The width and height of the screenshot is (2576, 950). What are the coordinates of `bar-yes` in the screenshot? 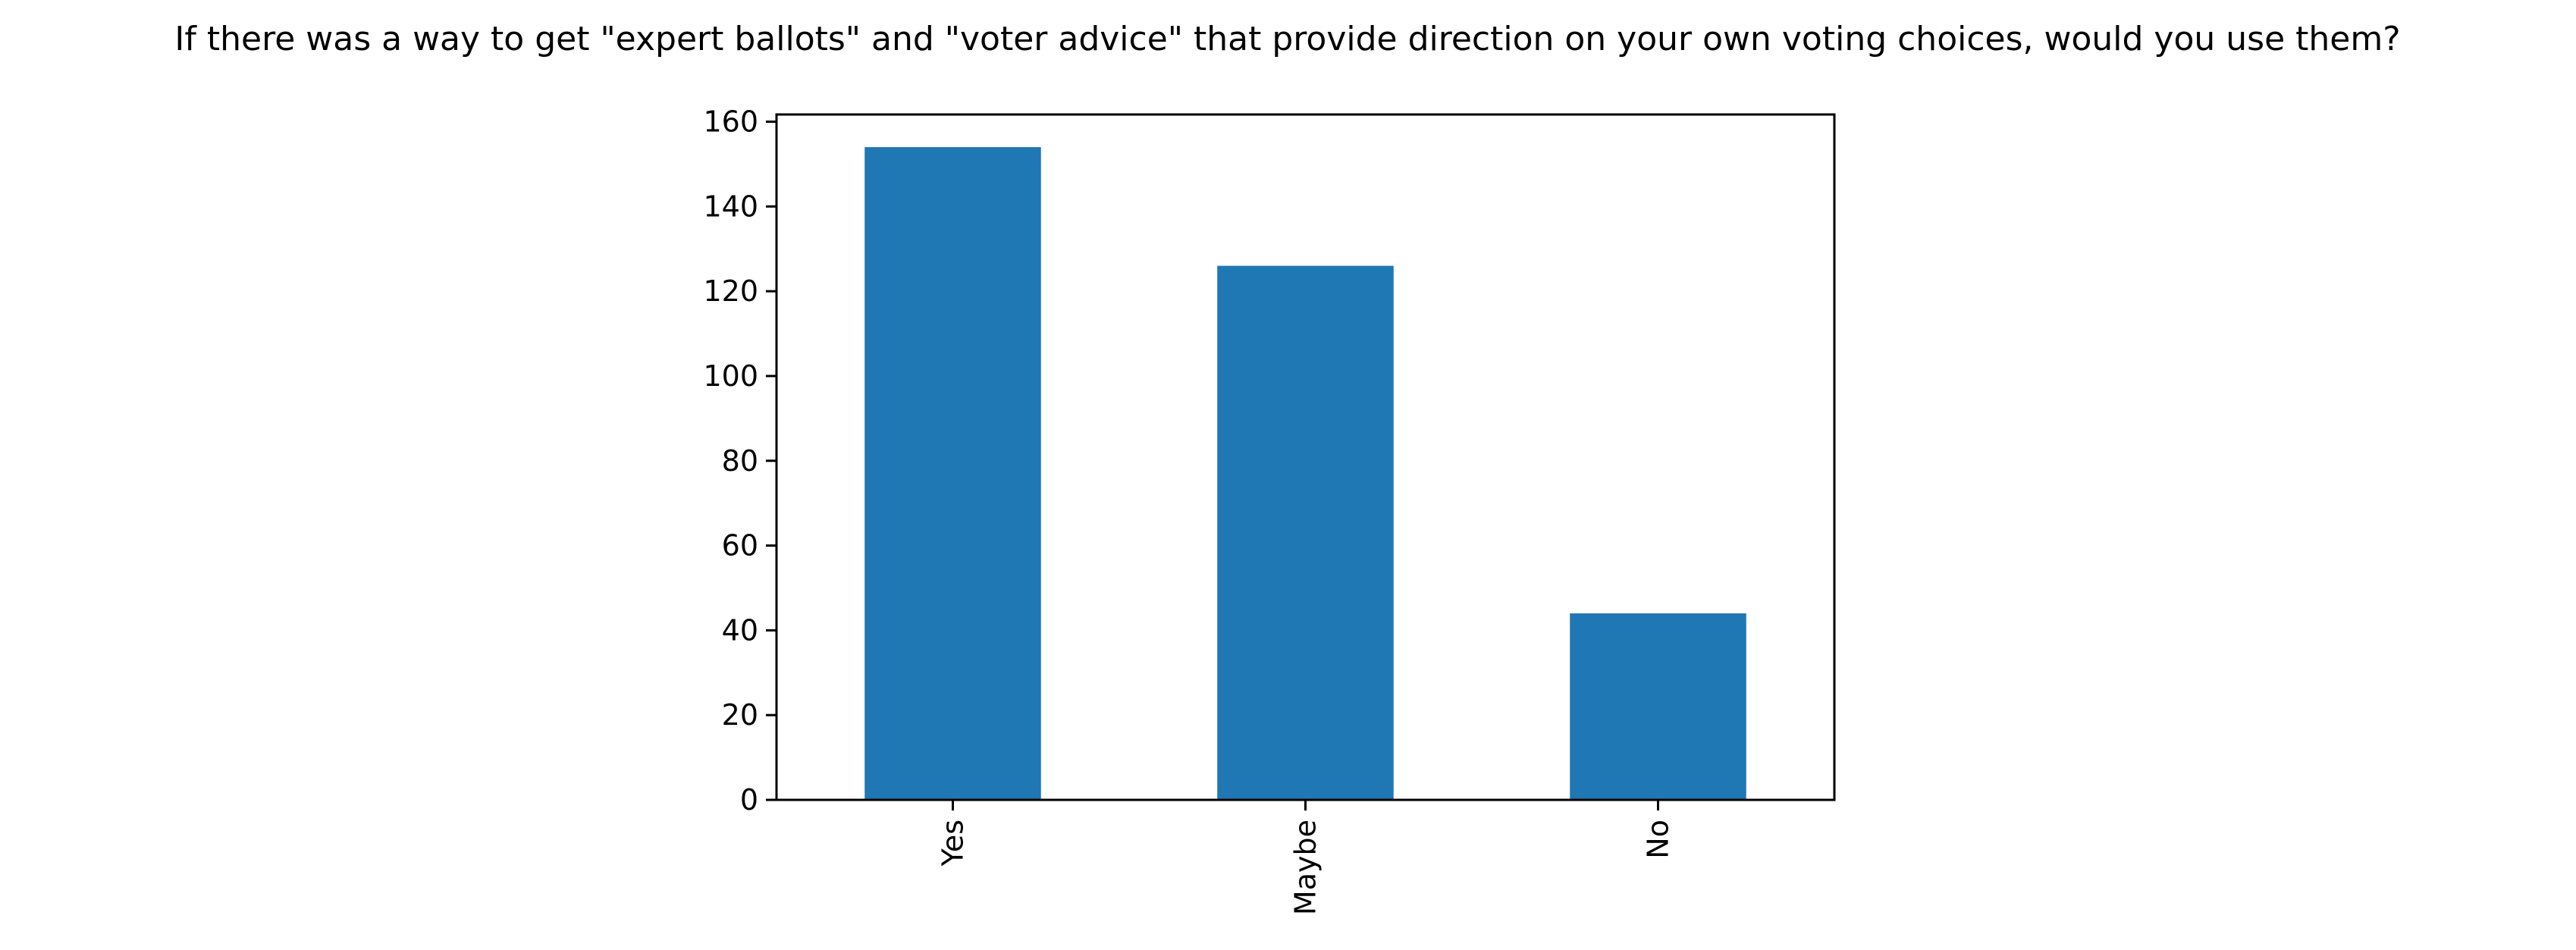 It's located at (952, 474).